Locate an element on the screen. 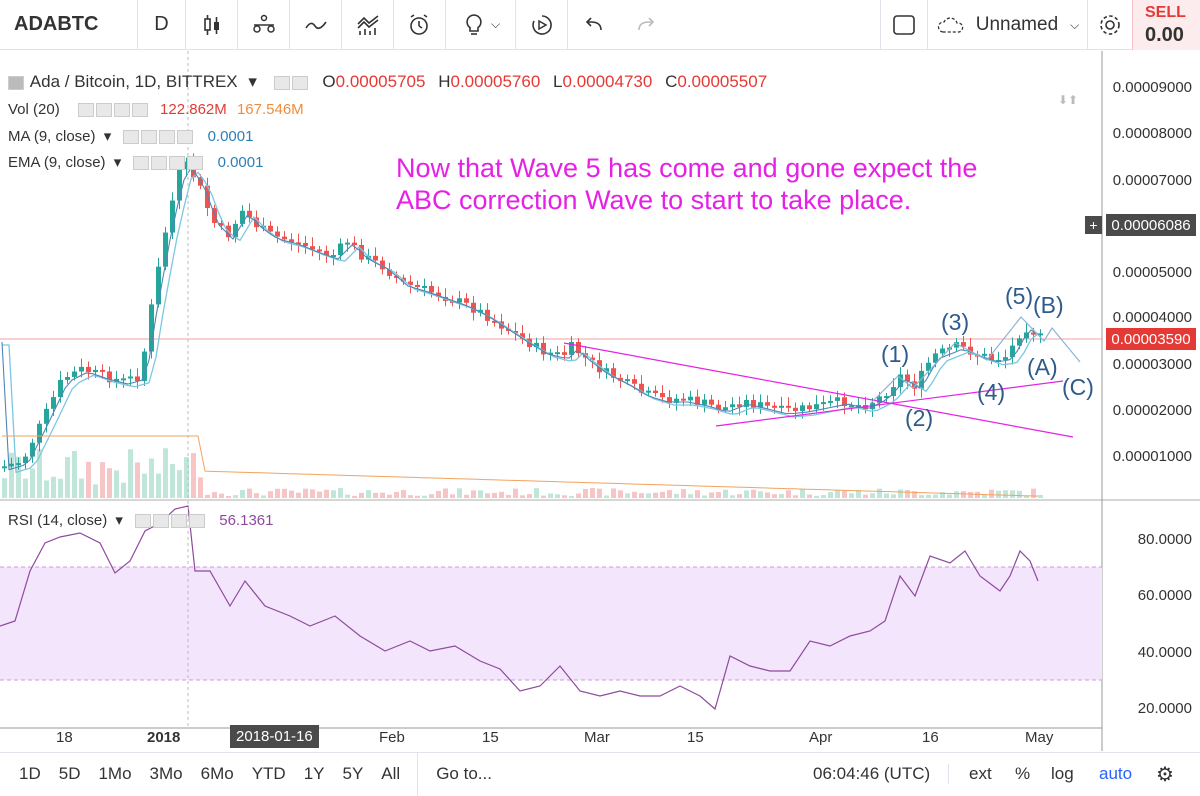  rsi-label: RSI (14, close) is located at coordinates (58, 520).